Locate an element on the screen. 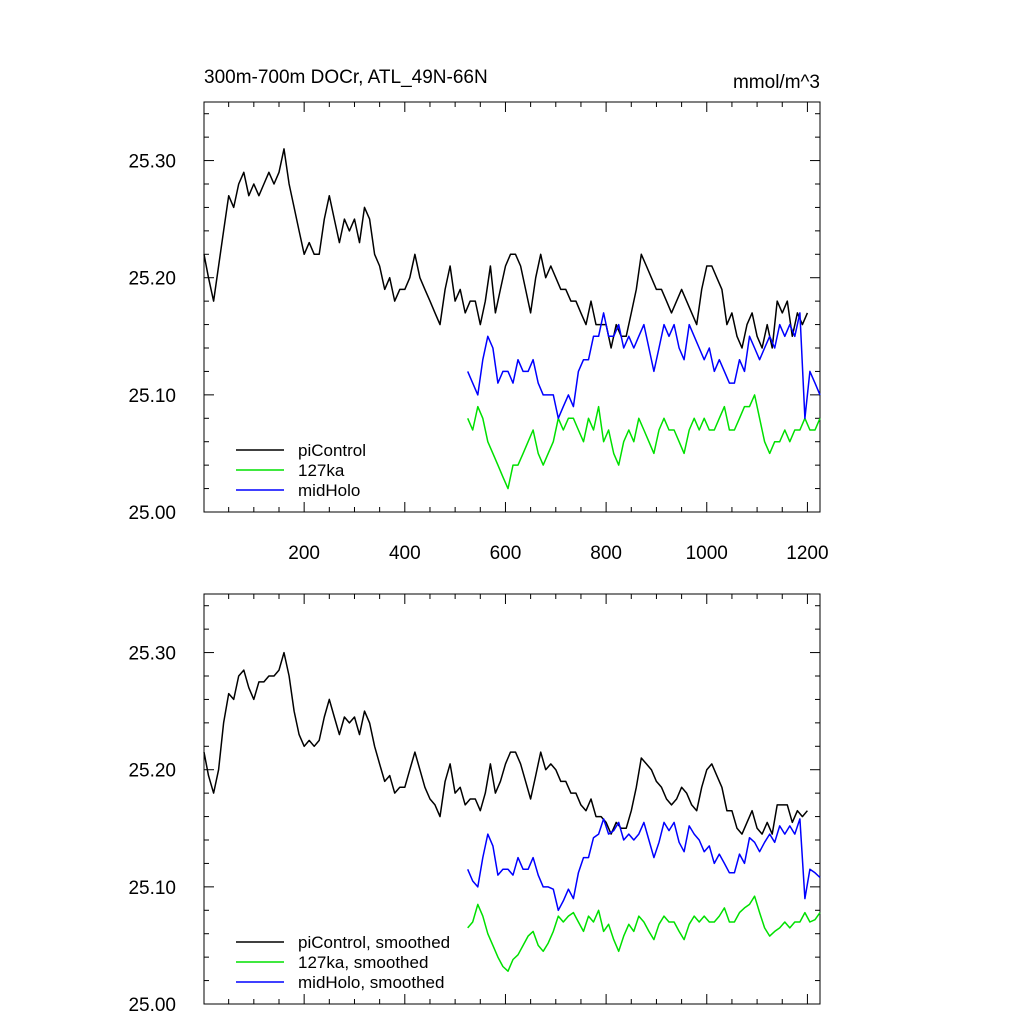 This screenshot has width=1024, height=1024. legend-label: midHolo, smoothed is located at coordinates (371, 982).